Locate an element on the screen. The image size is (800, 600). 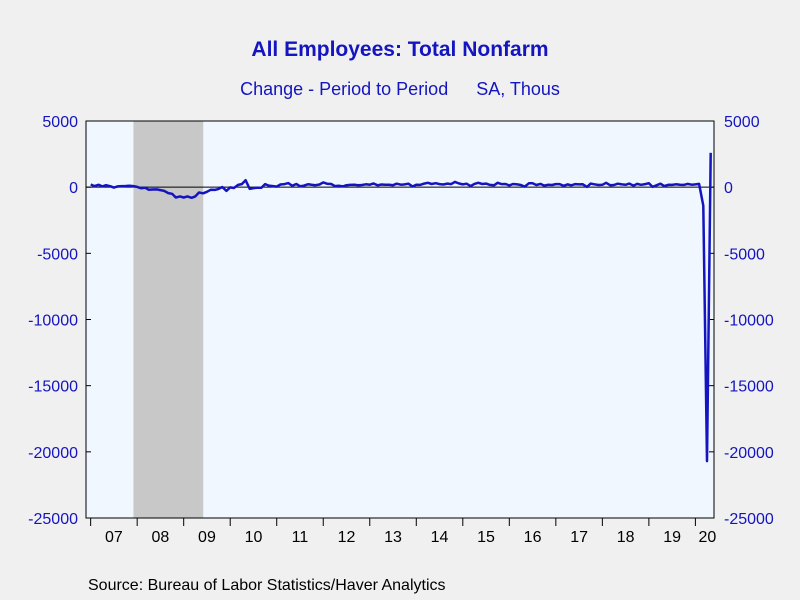
y-tick-label-right: -15000 is located at coordinates (749, 387).